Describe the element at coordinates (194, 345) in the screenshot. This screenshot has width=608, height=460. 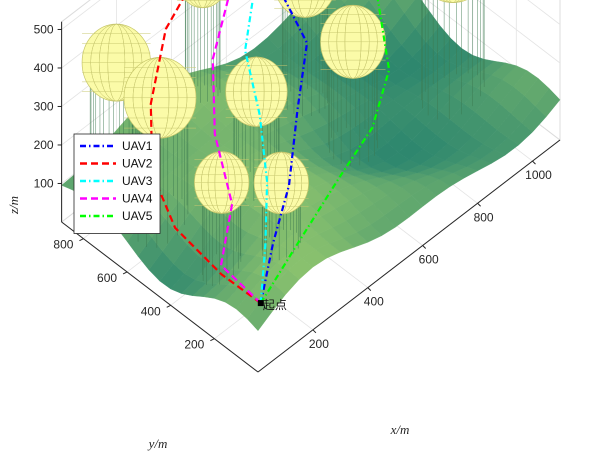
I see `y-tick-label: 200` at that location.